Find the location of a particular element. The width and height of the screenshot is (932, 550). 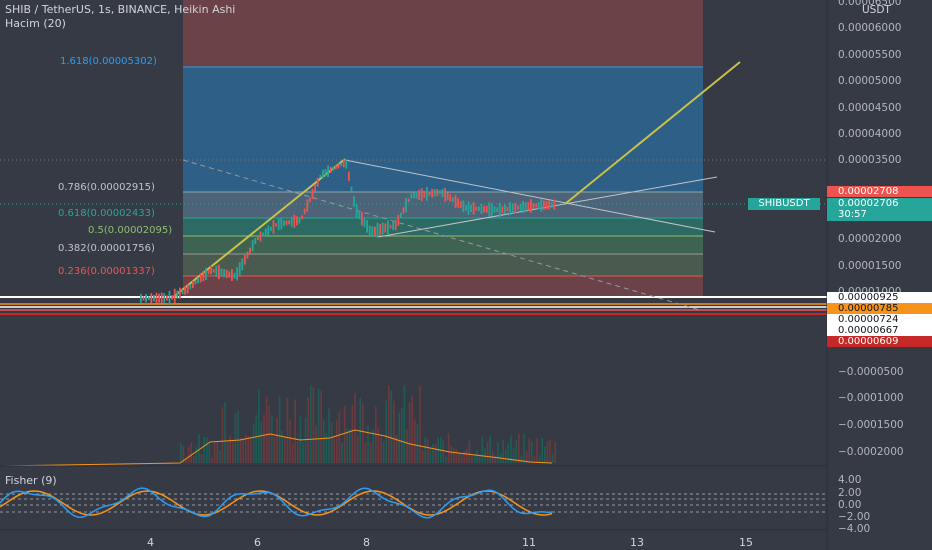

level-tag: 0.00000925 is located at coordinates (879, 297).